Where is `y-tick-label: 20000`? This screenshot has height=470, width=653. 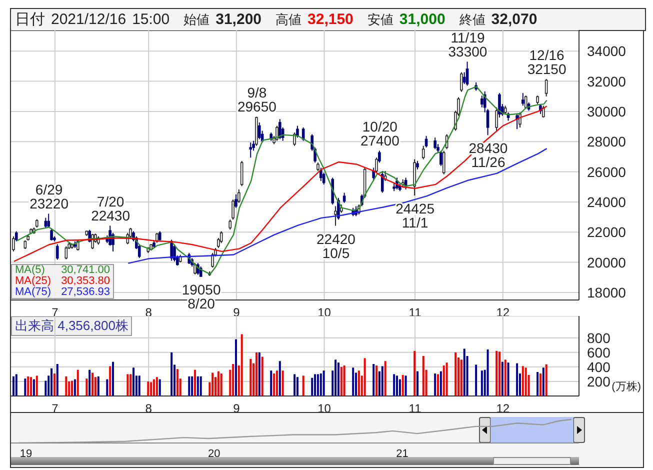 y-tick-label: 20000 is located at coordinates (606, 262).